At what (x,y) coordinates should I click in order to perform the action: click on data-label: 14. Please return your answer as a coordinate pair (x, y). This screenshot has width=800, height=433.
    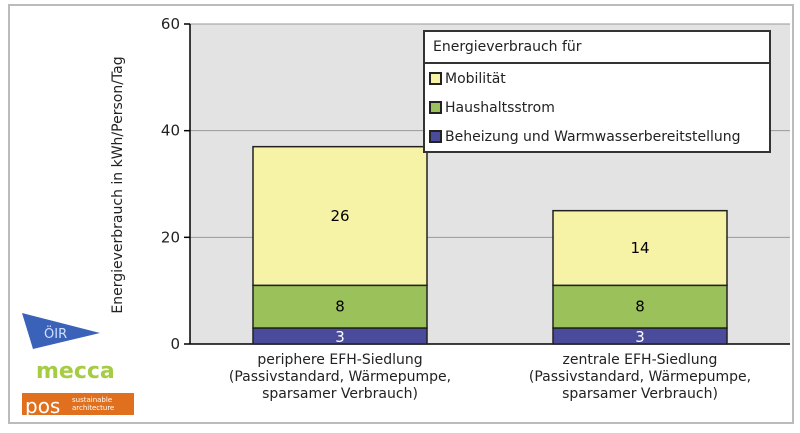
    Looking at the image, I should click on (639, 248).